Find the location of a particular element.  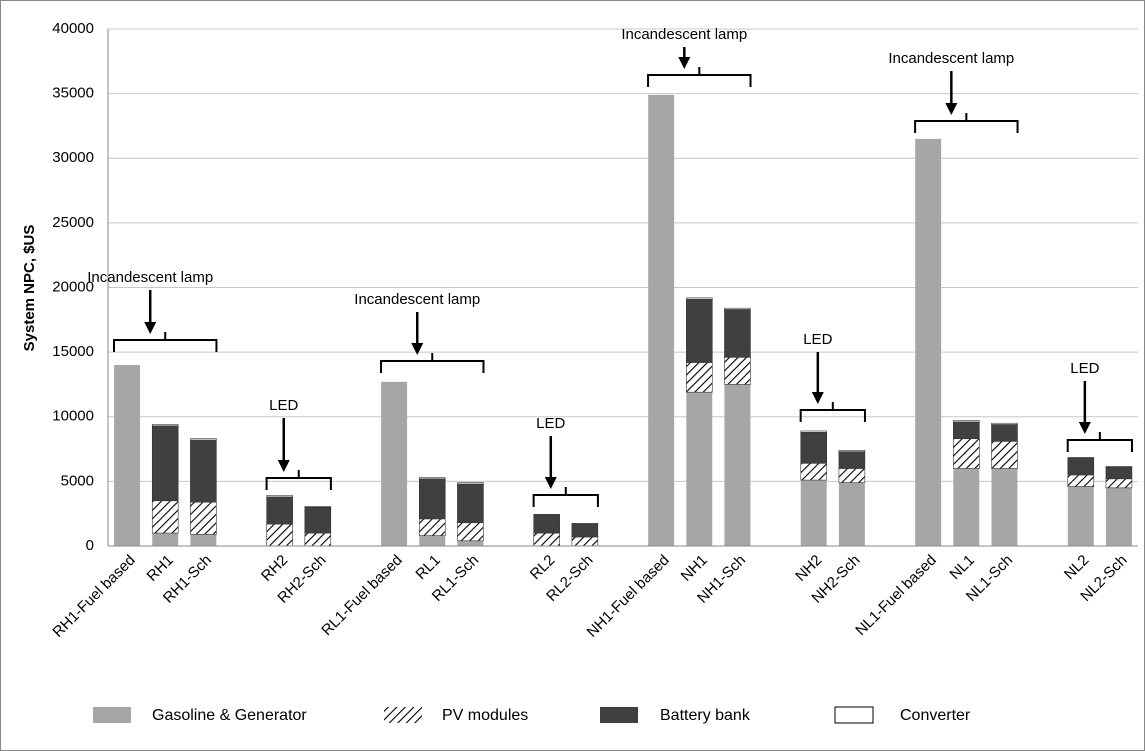

y-tick-label: 5000 is located at coordinates (77, 480).